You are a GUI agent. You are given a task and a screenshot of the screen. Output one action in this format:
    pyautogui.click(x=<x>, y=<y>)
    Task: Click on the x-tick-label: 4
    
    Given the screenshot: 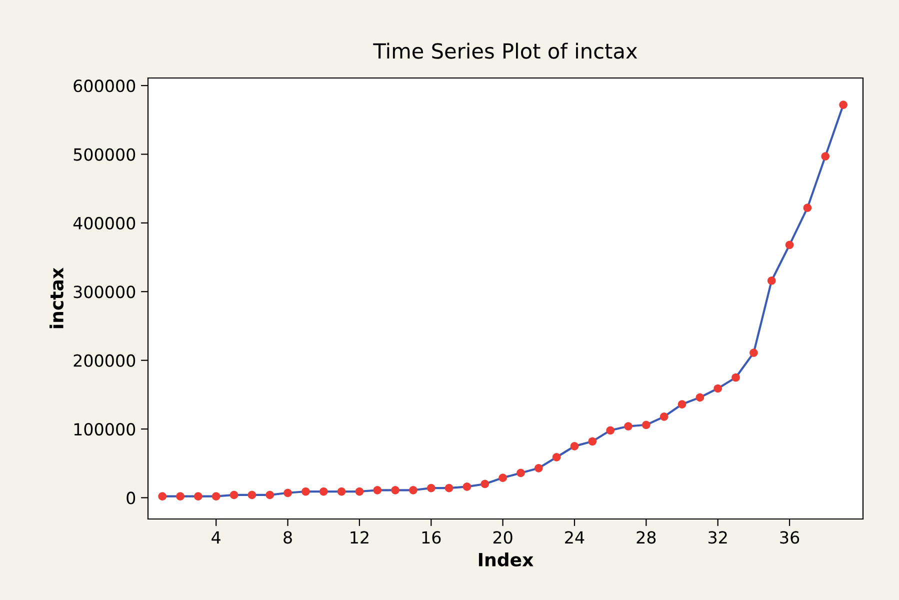 What is the action you would take?
    pyautogui.click(x=216, y=537)
    